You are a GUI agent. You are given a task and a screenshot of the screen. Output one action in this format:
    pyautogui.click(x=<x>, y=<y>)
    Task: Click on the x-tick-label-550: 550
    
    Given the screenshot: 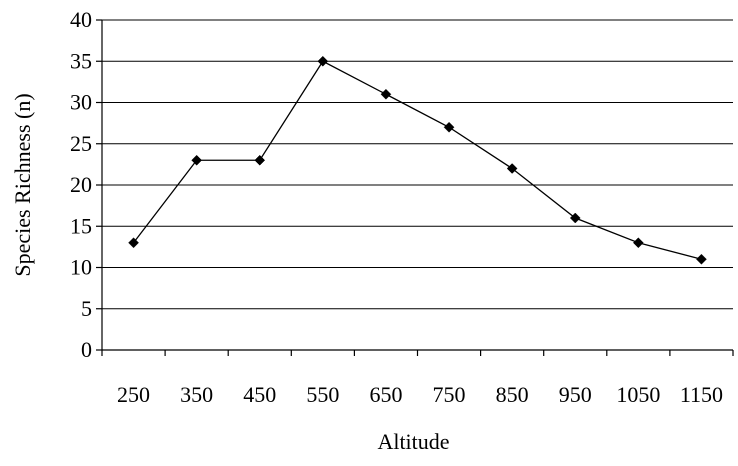 What is the action you would take?
    pyautogui.click(x=322, y=394)
    